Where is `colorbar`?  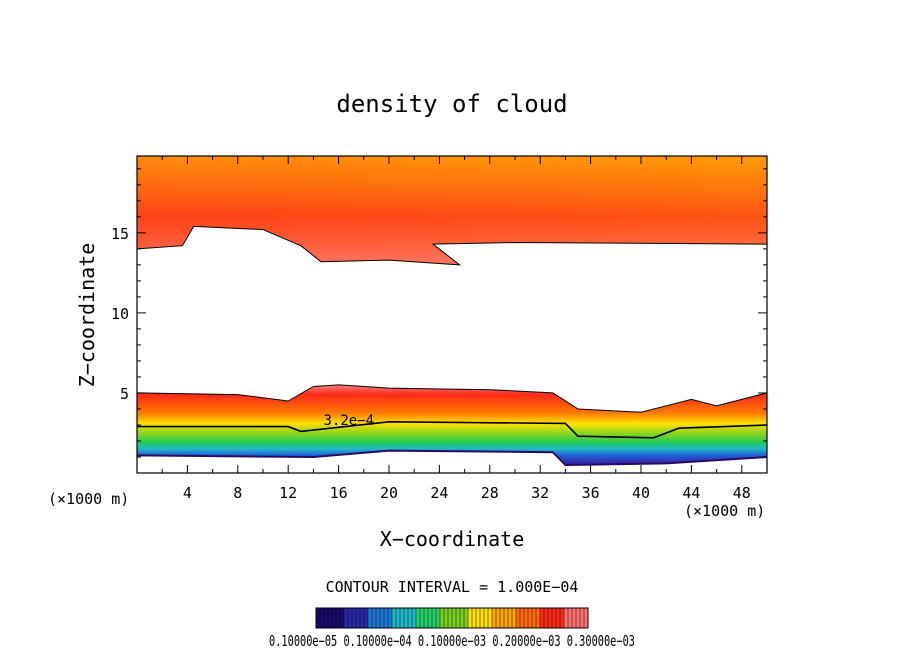
colorbar is located at coordinates (452, 618).